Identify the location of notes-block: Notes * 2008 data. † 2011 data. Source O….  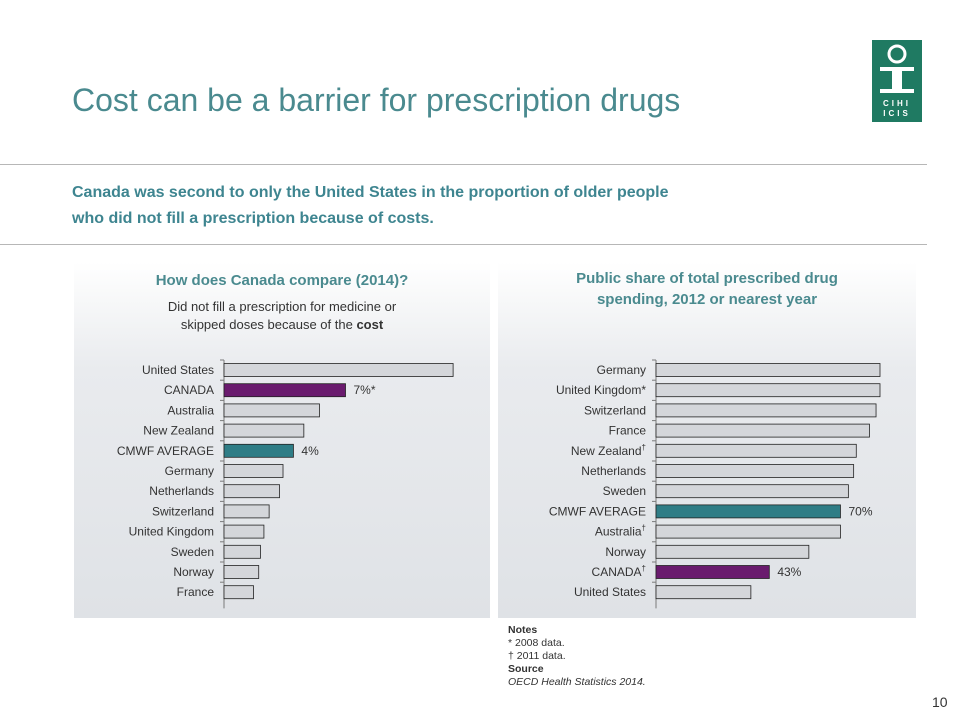
(577, 656).